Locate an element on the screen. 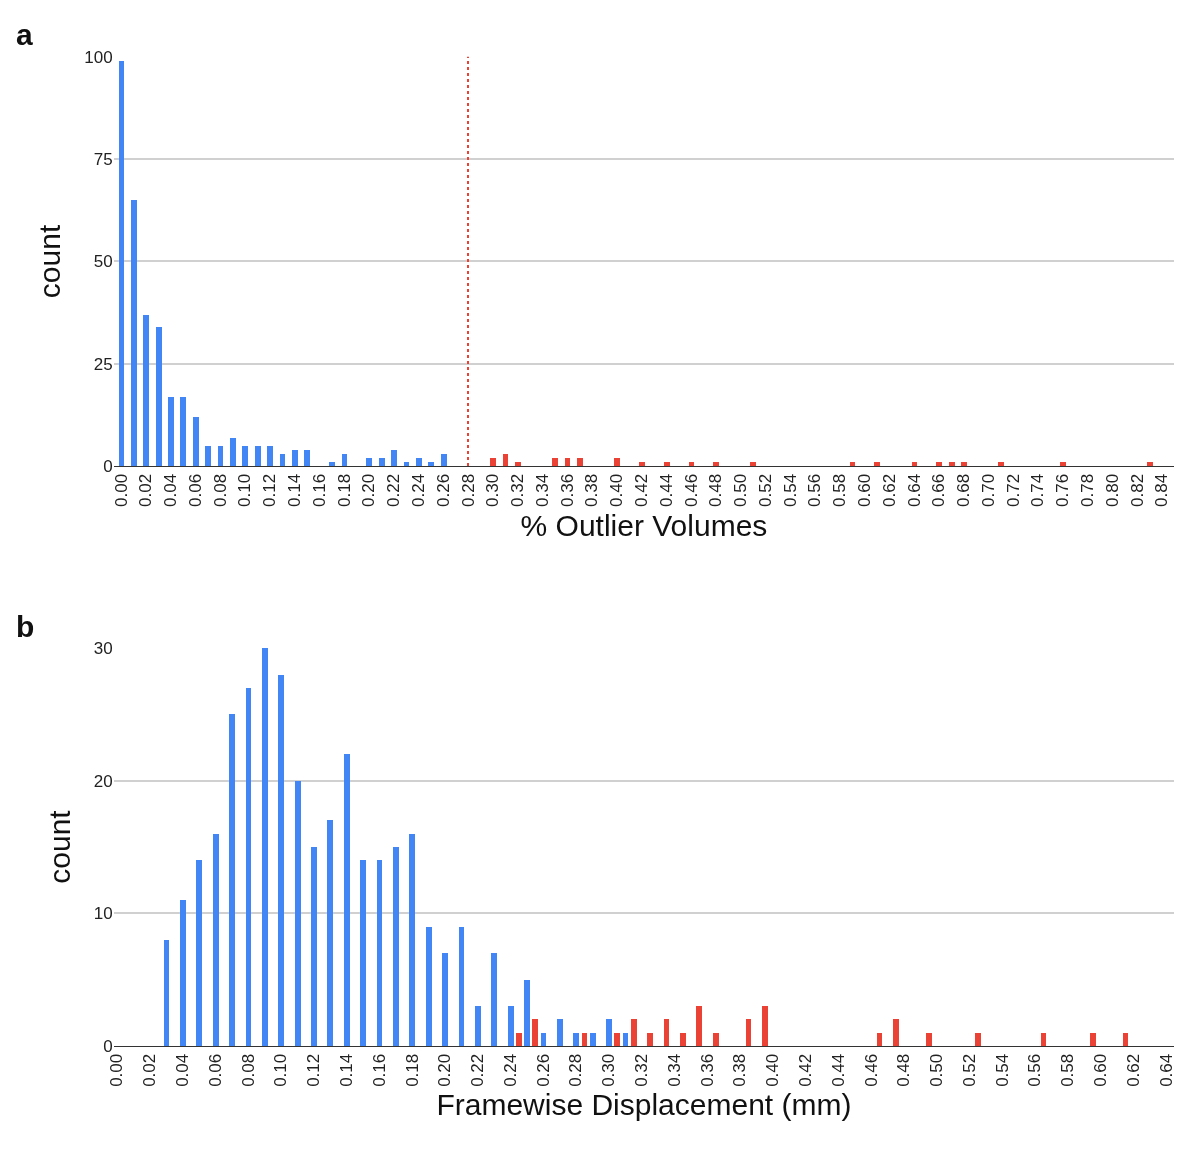 The height and width of the screenshot is (1172, 1195). y-tick-label: 25 is located at coordinates (103, 364).